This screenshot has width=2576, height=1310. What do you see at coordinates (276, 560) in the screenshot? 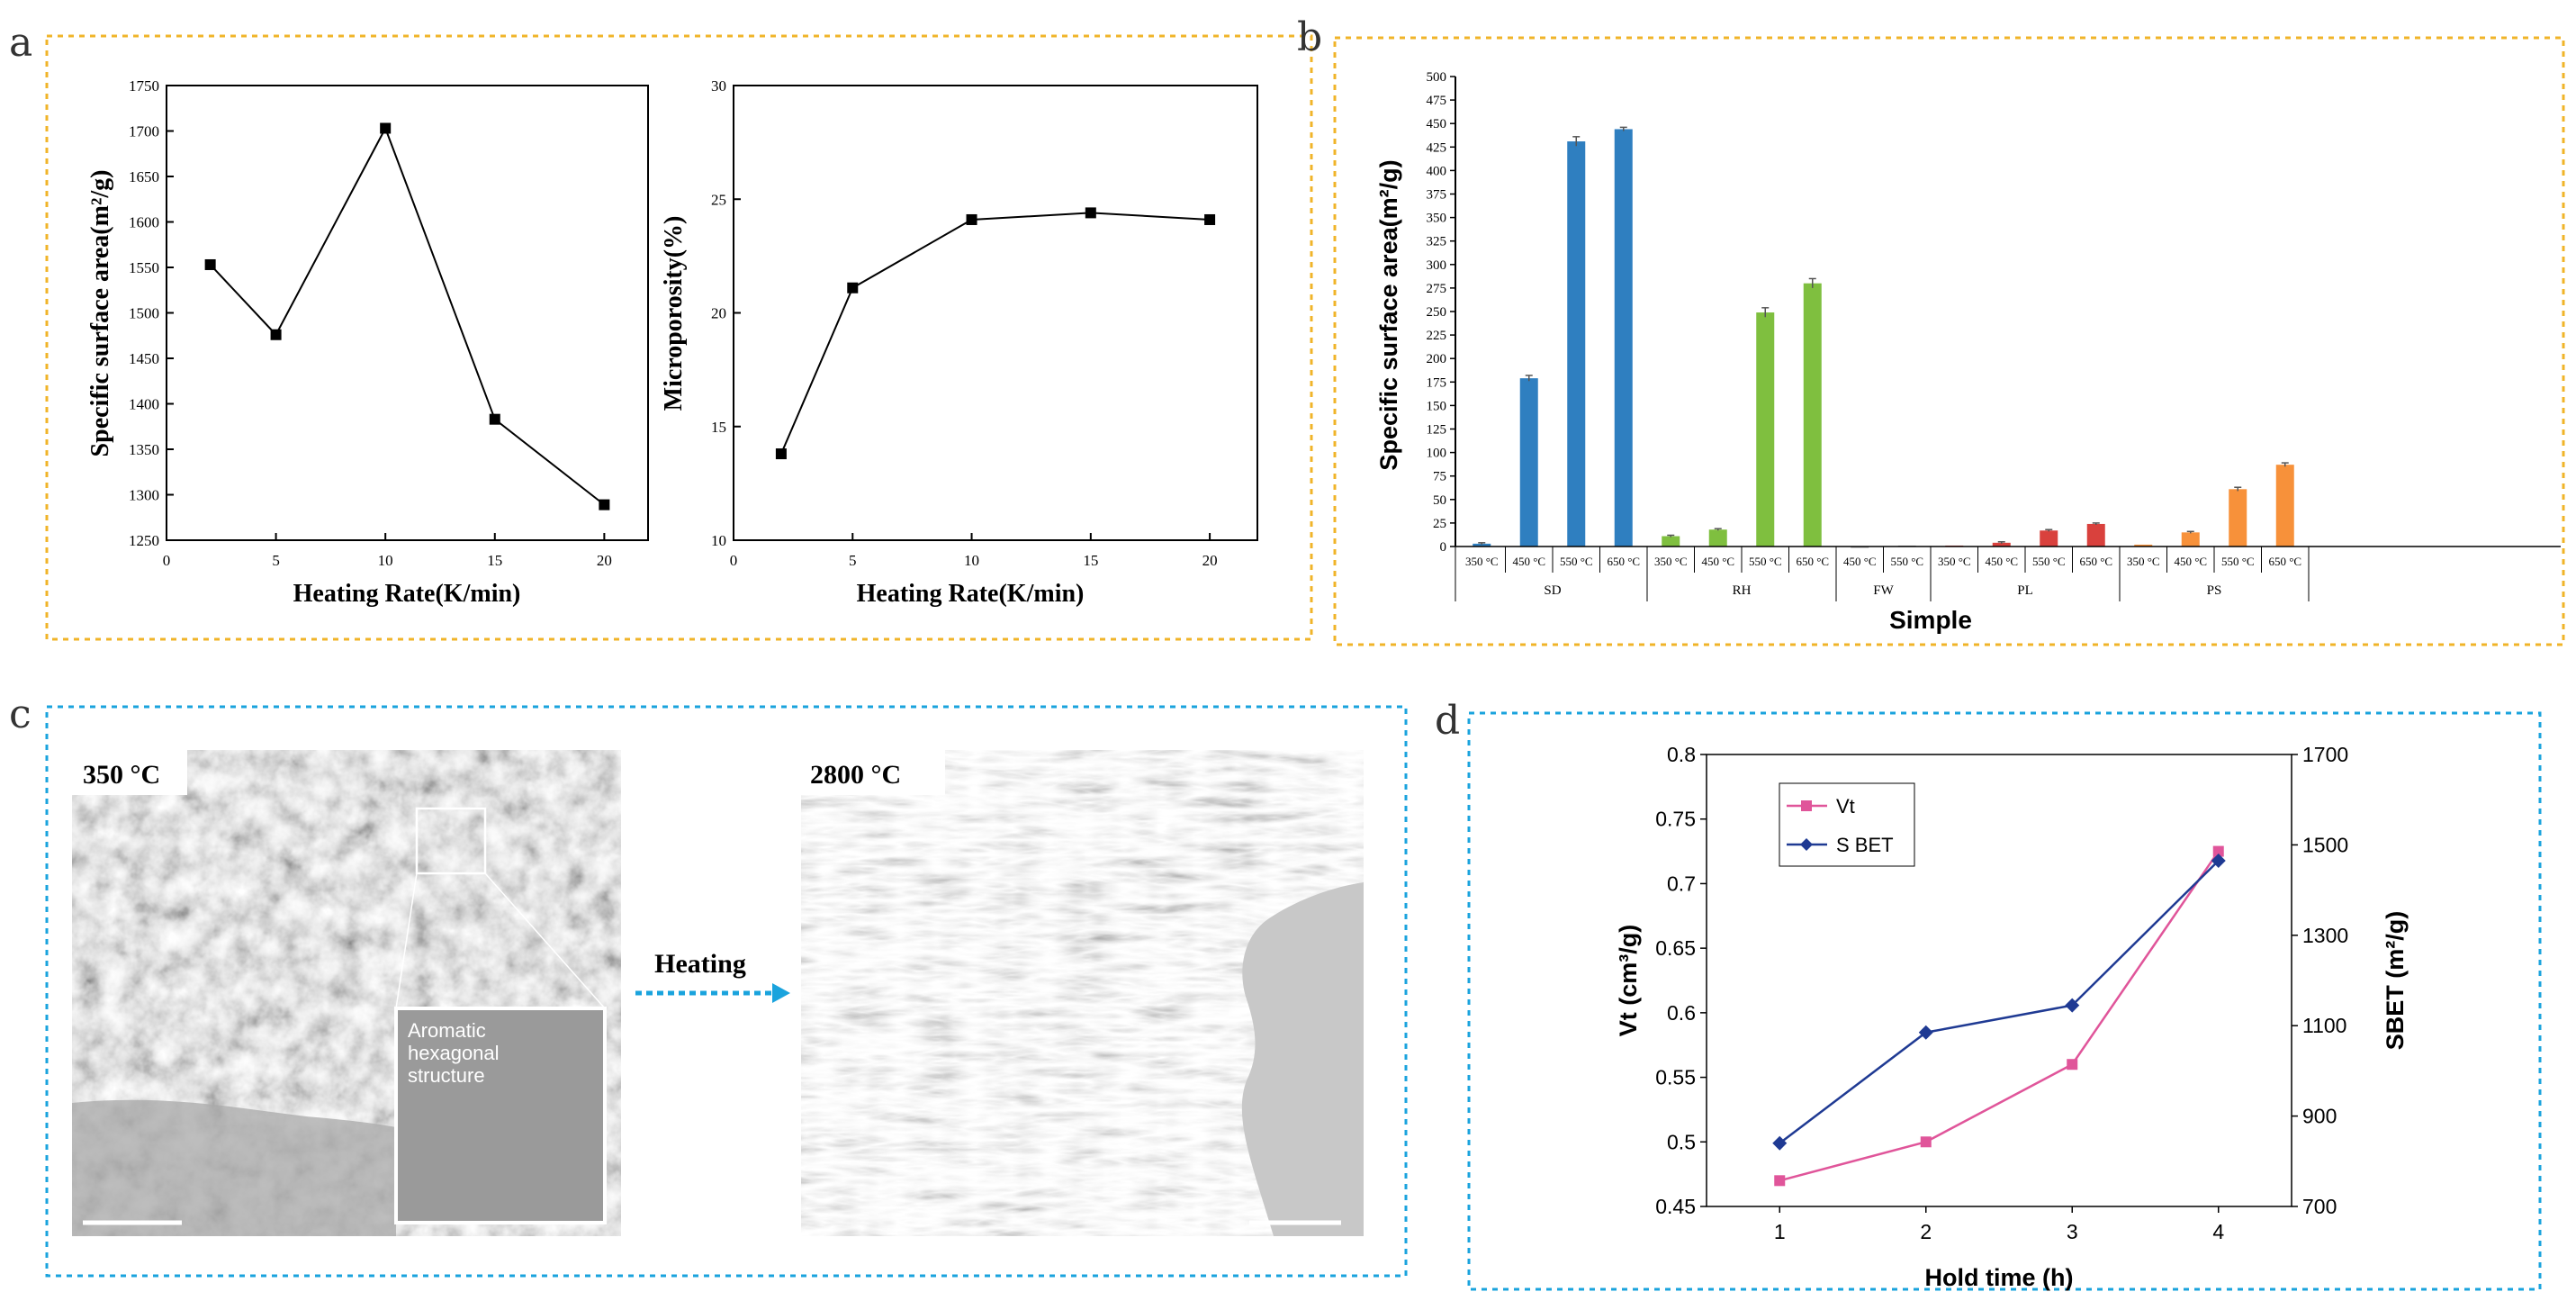
I see `aL-xtick-label: 5` at bounding box center [276, 560].